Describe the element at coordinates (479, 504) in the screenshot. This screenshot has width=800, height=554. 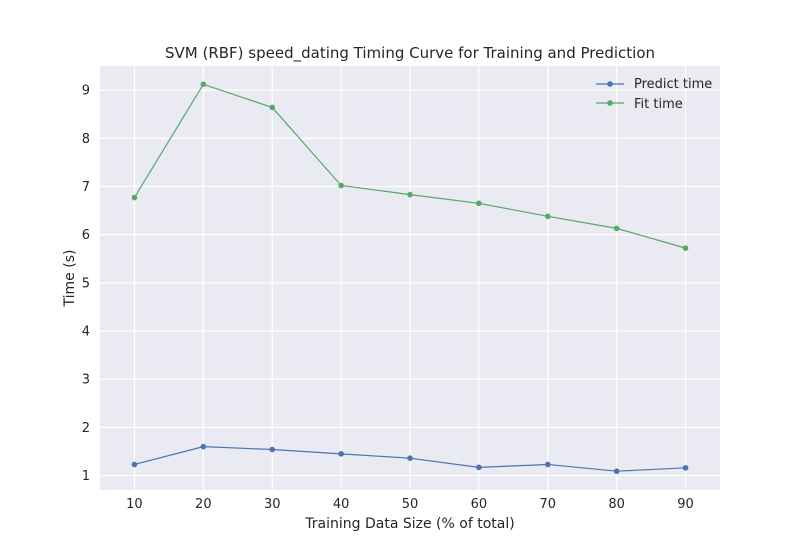
I see `x-tick-label: 60` at that location.